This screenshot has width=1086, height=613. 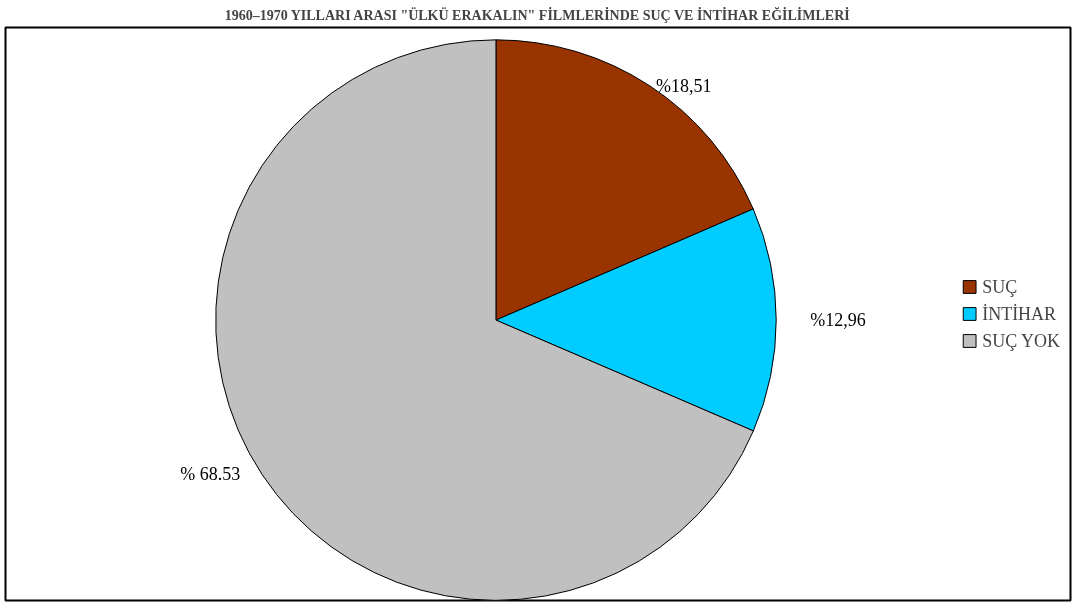 What do you see at coordinates (1000, 286) in the screenshot?
I see `legend-label: SUÇ` at bounding box center [1000, 286].